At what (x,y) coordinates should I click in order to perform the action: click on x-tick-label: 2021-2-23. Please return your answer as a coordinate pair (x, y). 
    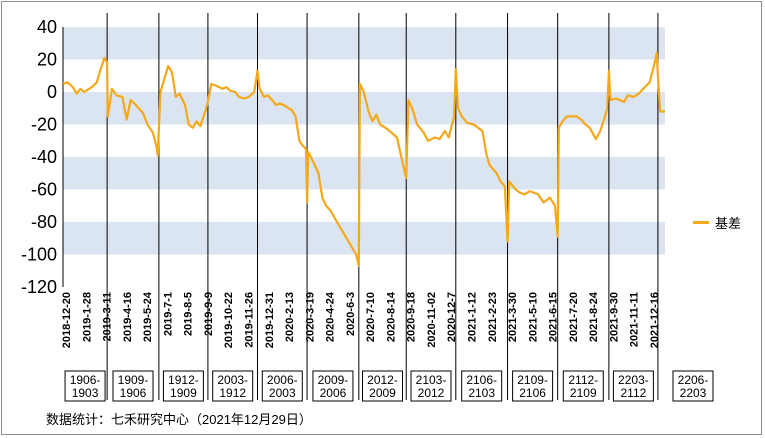
    Looking at the image, I should click on (493, 317).